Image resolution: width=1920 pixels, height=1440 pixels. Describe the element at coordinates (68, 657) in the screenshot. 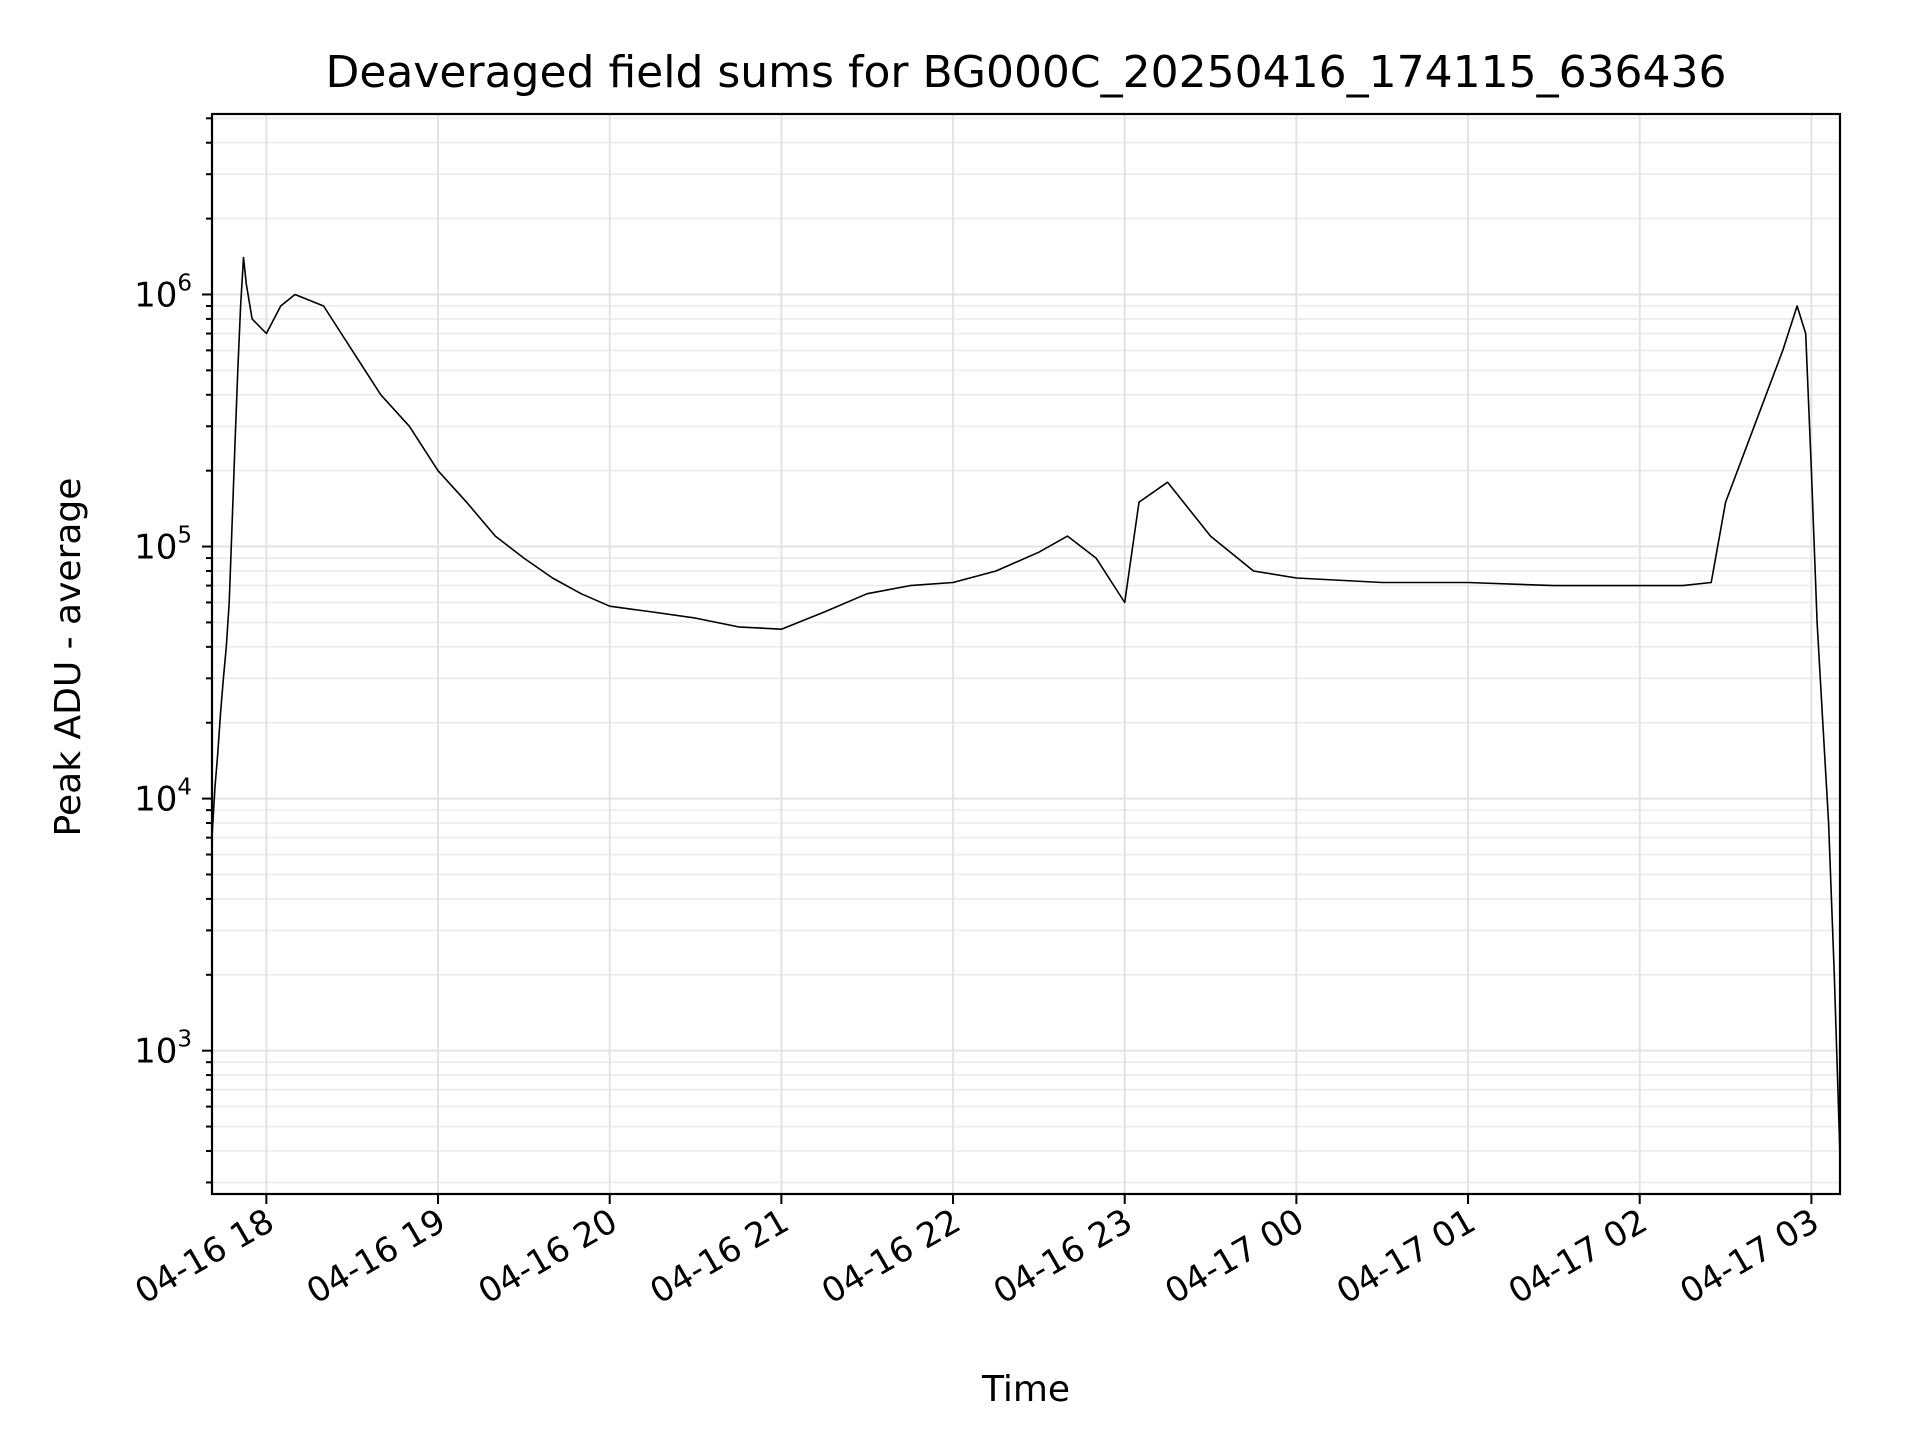

I see `y-axis-label: Peak ADU - average` at that location.